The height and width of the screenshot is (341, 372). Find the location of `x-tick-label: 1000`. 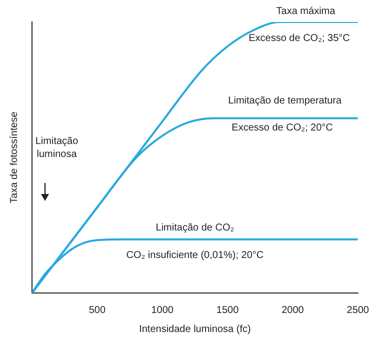

x-tick-label: 1000 is located at coordinates (162, 310).